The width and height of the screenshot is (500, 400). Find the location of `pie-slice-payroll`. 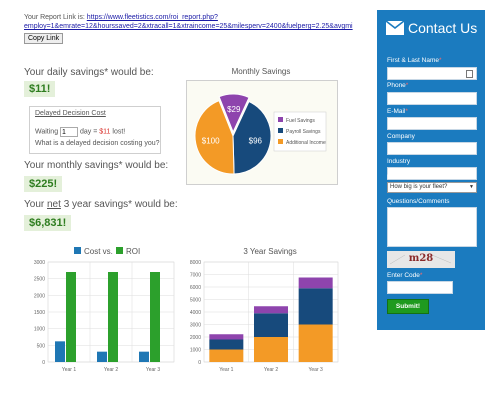

pie-slice-payroll is located at coordinates (252, 137).